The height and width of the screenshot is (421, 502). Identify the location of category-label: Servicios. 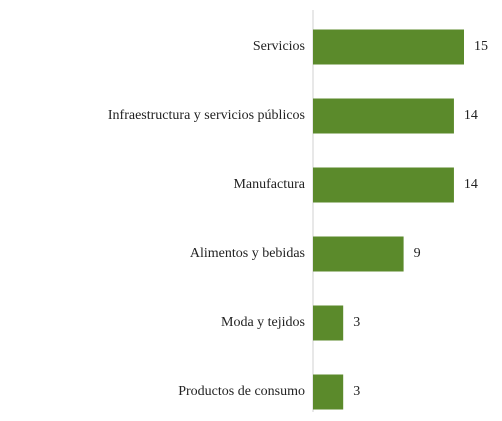
(279, 46).